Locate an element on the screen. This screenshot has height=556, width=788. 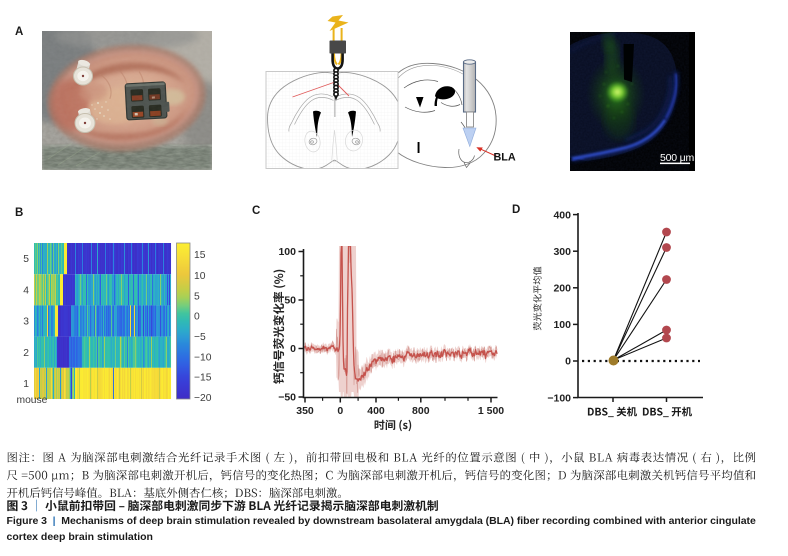
svg-text: −100 is located at coordinates (559, 398).